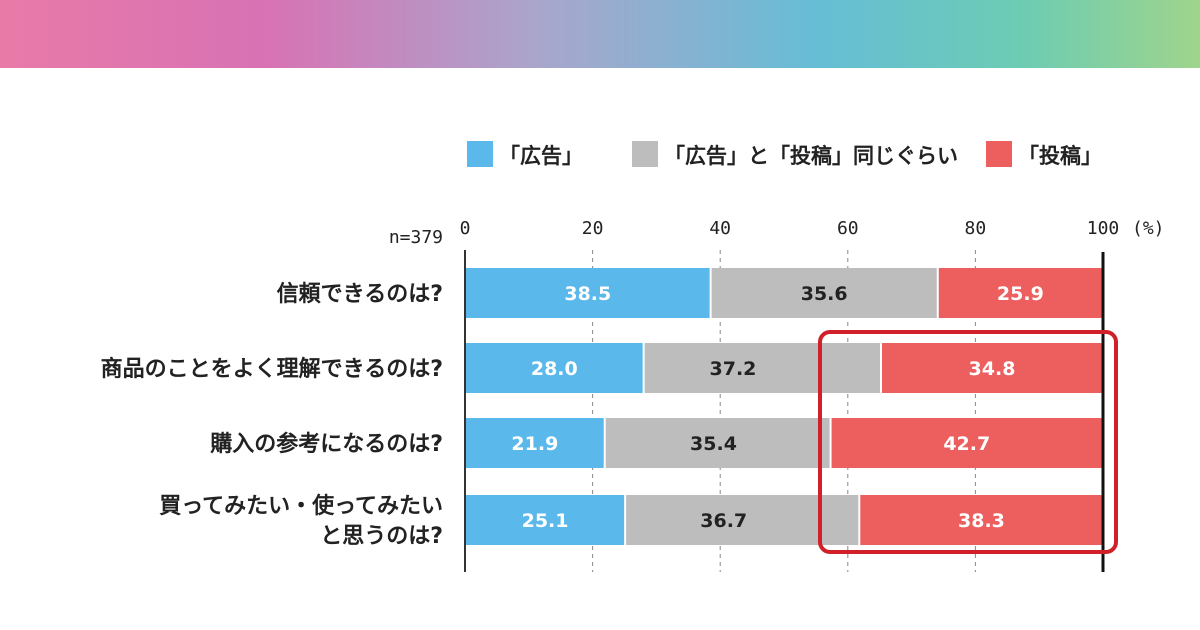 This screenshot has height=630, width=1200. I want to click on header-gradient-band, so click(600, 34).